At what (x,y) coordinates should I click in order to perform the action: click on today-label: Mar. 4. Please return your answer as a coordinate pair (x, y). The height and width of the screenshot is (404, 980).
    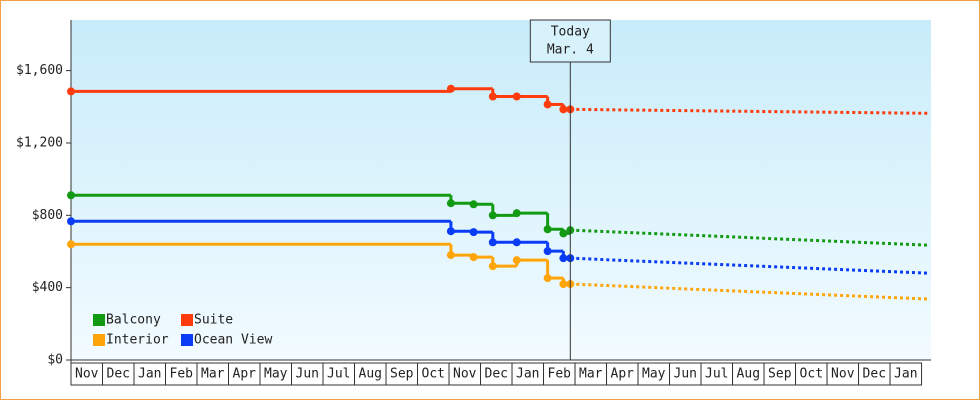
    Looking at the image, I should click on (570, 50).